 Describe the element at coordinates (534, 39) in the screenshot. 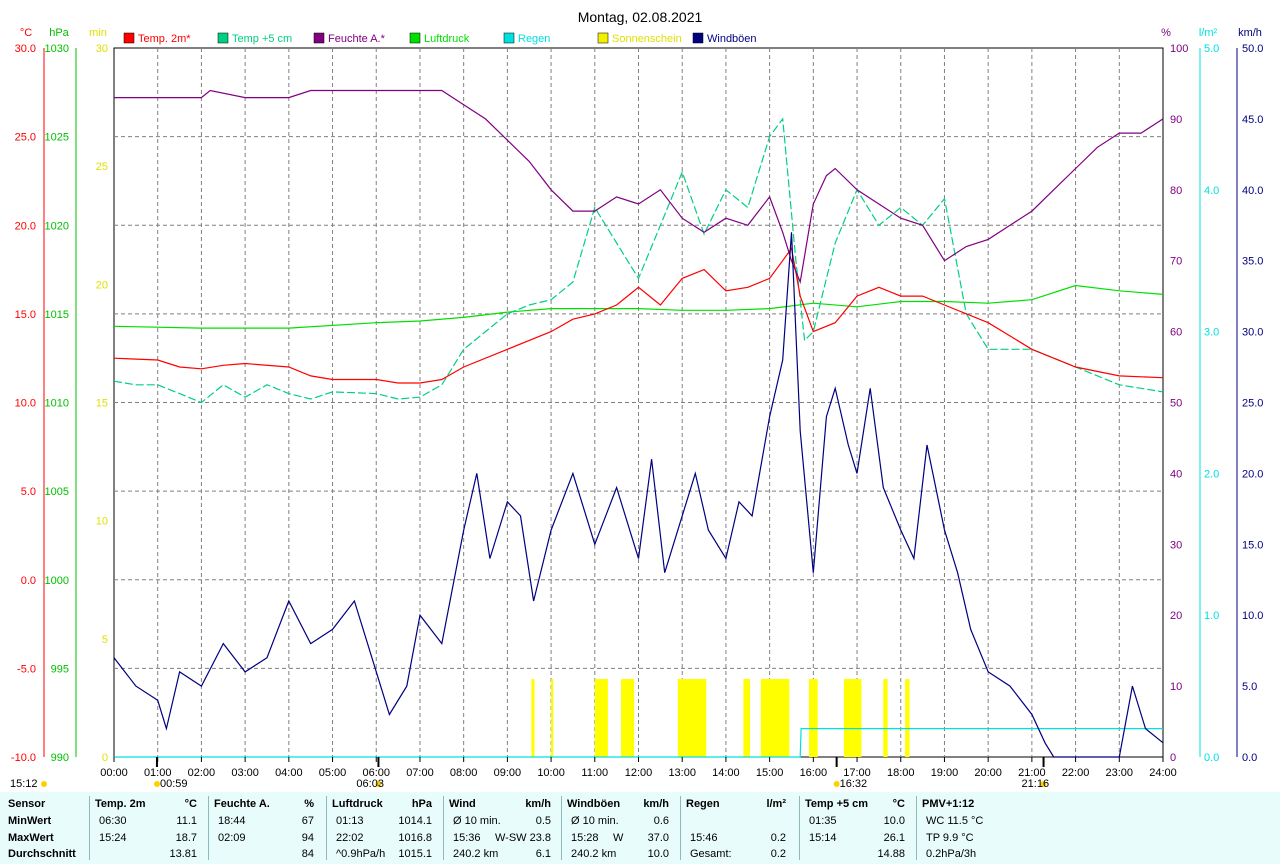

I see `legend-label: Regen` at that location.